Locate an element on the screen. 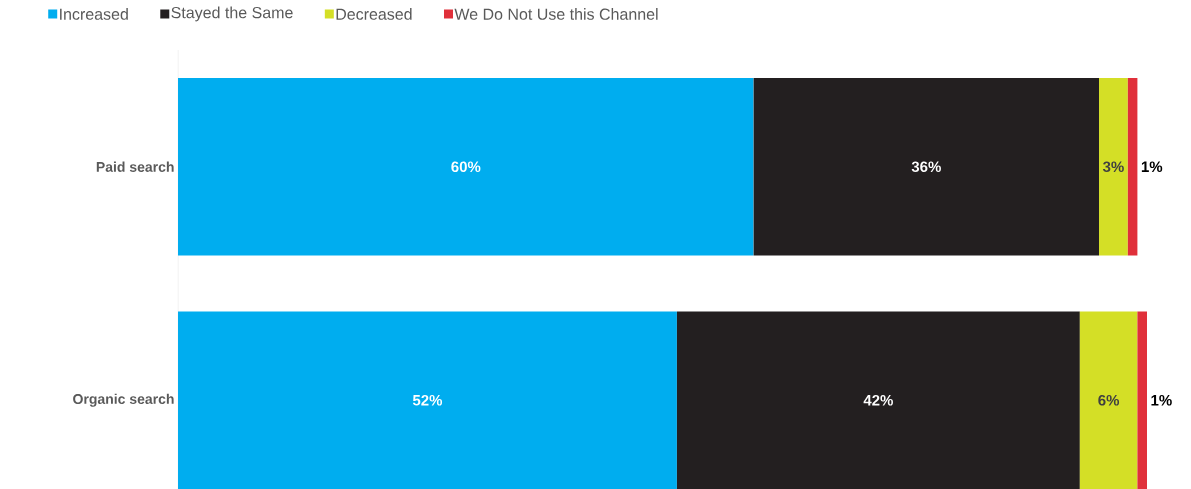 This screenshot has height=489, width=1191. data-label: 3% is located at coordinates (1113, 167).